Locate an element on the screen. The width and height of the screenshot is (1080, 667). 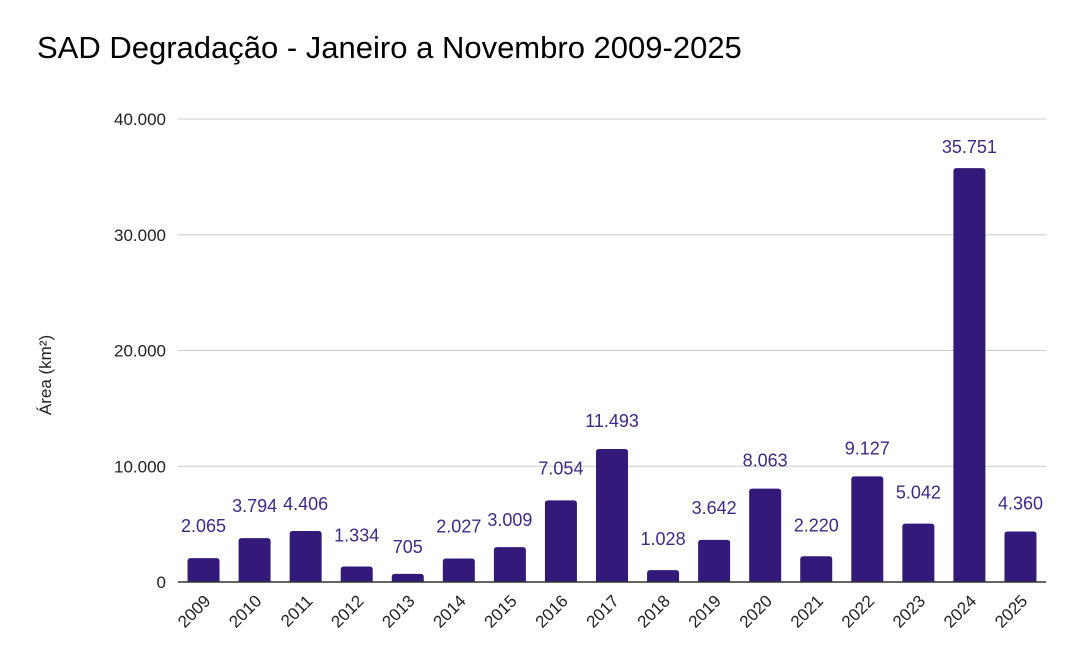
data-label-2021: 2.220 is located at coordinates (816, 525).